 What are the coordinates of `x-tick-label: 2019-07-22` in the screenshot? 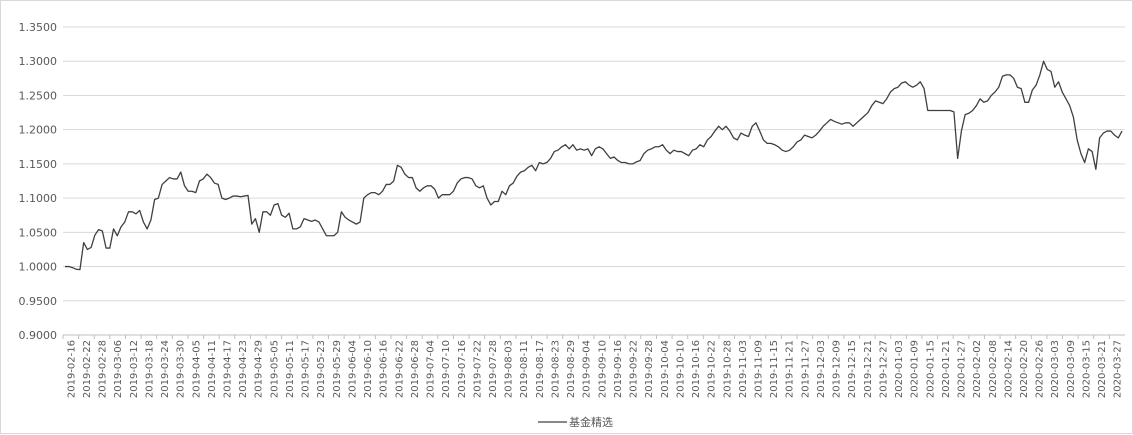 It's located at (477, 369).